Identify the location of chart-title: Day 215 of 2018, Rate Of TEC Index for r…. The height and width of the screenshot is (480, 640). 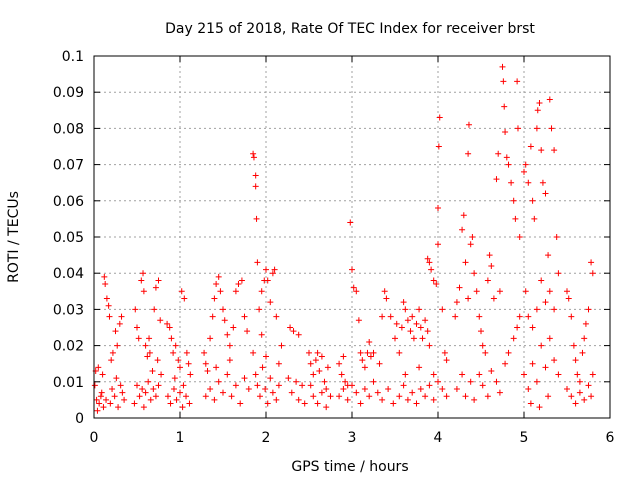
(350, 29).